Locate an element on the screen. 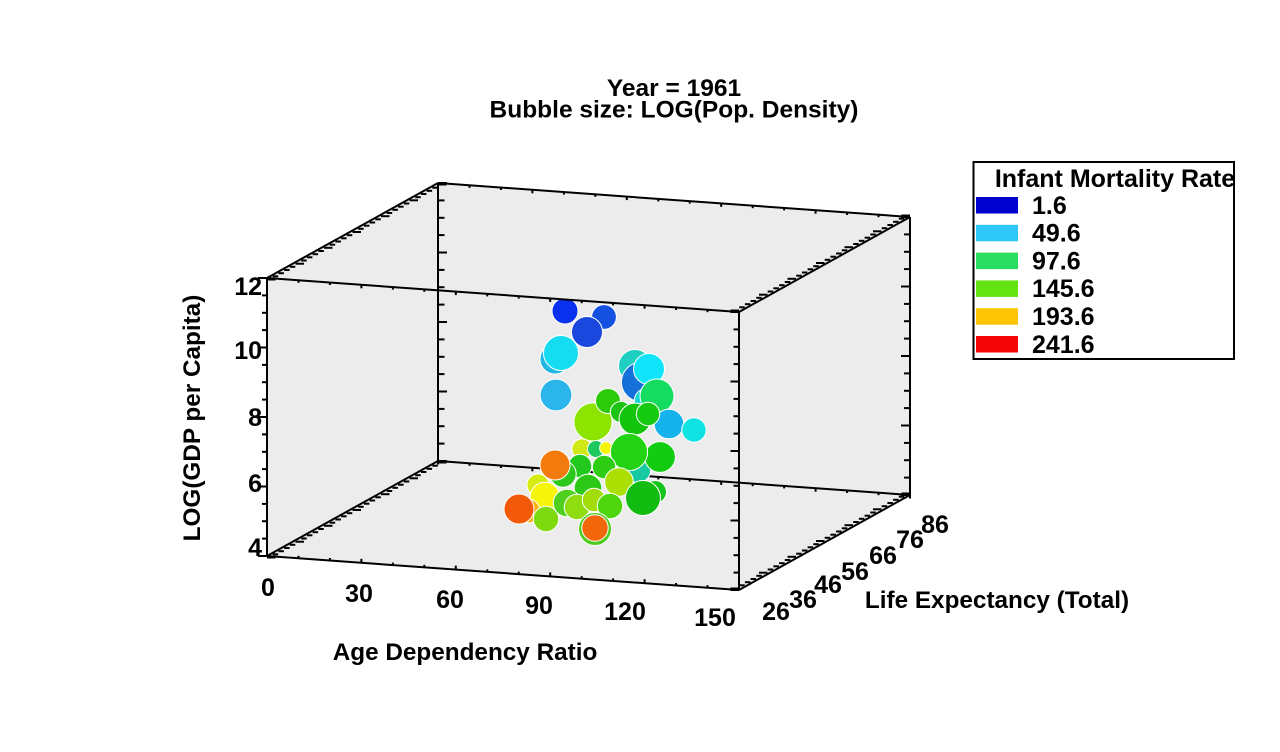 The image size is (1280, 752). svg-text: 30 is located at coordinates (359, 594).